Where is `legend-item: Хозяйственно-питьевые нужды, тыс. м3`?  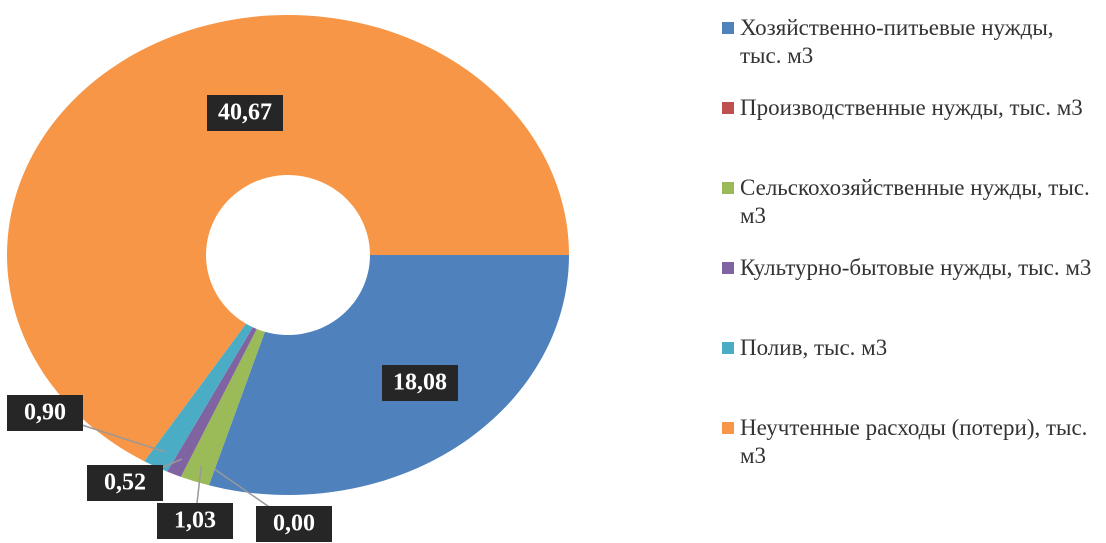
legend-item: Хозяйственно-питьевые нужды, тыс. м3 is located at coordinates (907, 54).